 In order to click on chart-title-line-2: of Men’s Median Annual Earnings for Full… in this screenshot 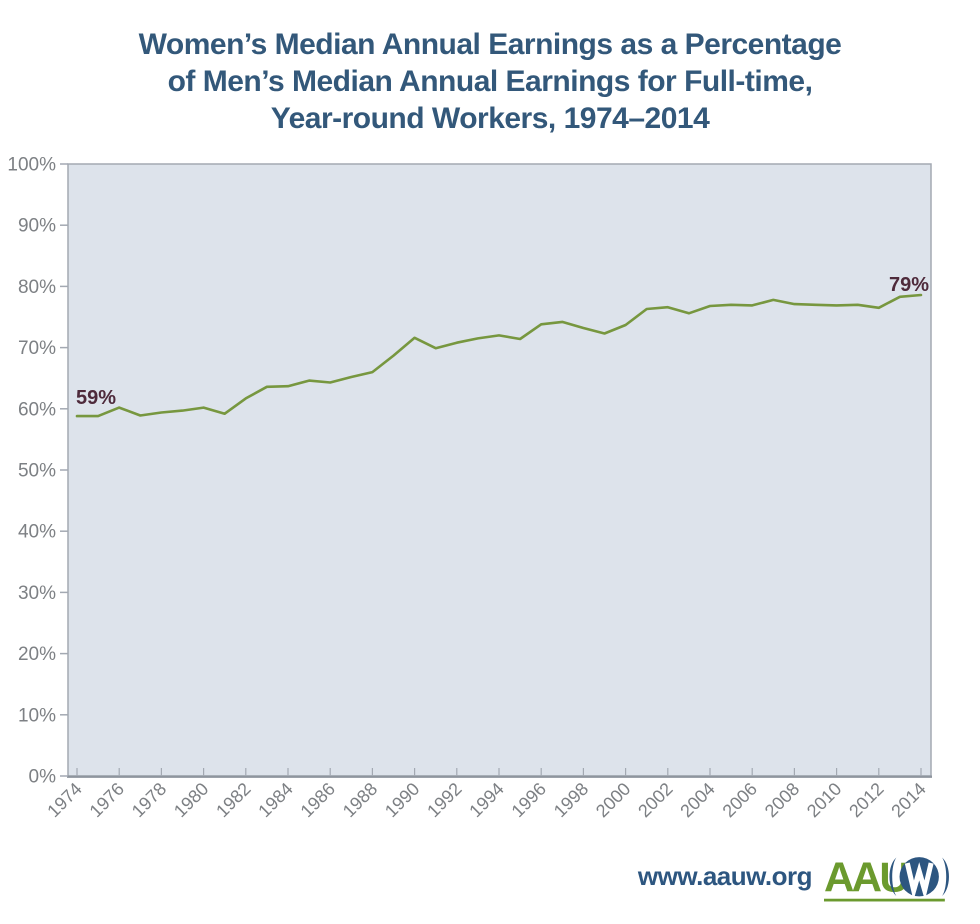, I will do `click(490, 81)`.